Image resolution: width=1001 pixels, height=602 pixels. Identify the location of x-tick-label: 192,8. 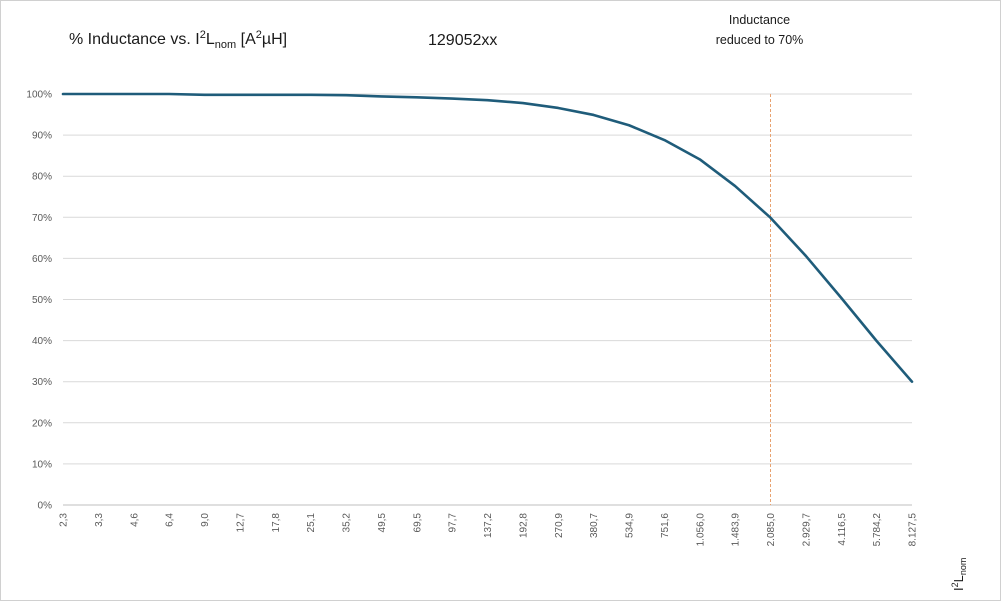
(523, 525).